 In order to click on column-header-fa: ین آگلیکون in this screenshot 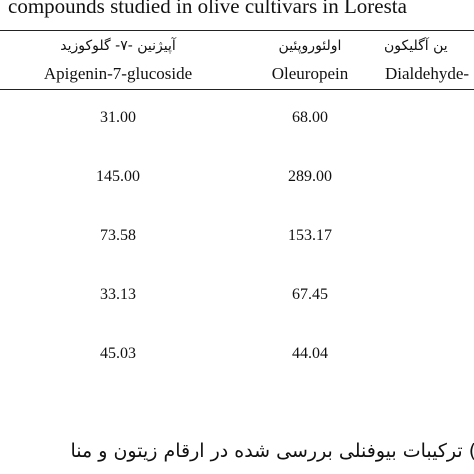, I will do `click(416, 46)`.